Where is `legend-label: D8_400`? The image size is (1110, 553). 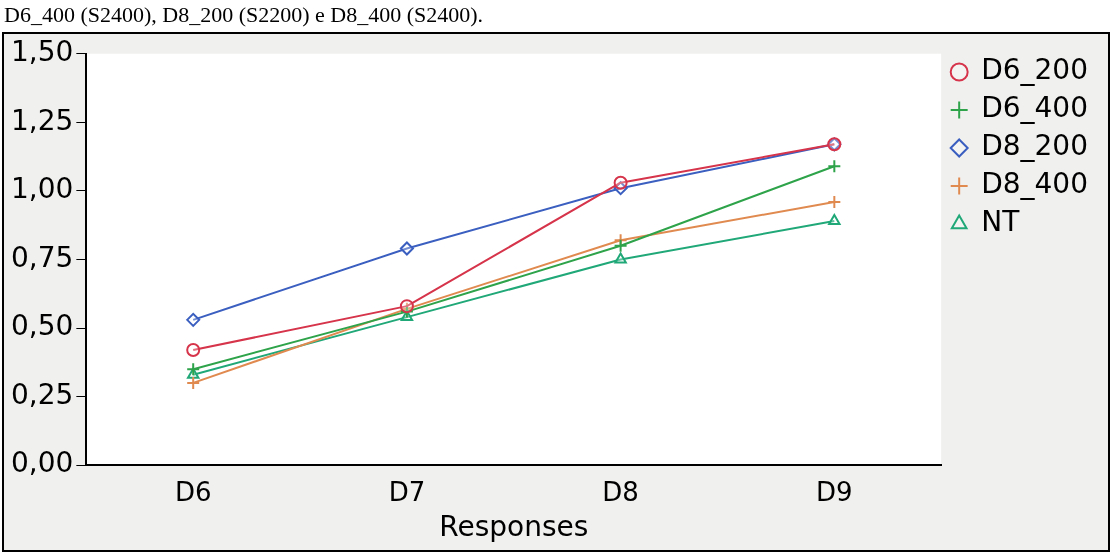 legend-label: D8_400 is located at coordinates (1035, 184).